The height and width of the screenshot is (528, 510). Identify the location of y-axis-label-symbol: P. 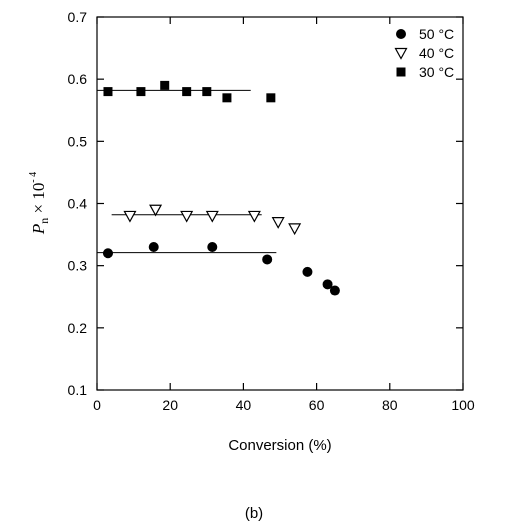
(38, 229).